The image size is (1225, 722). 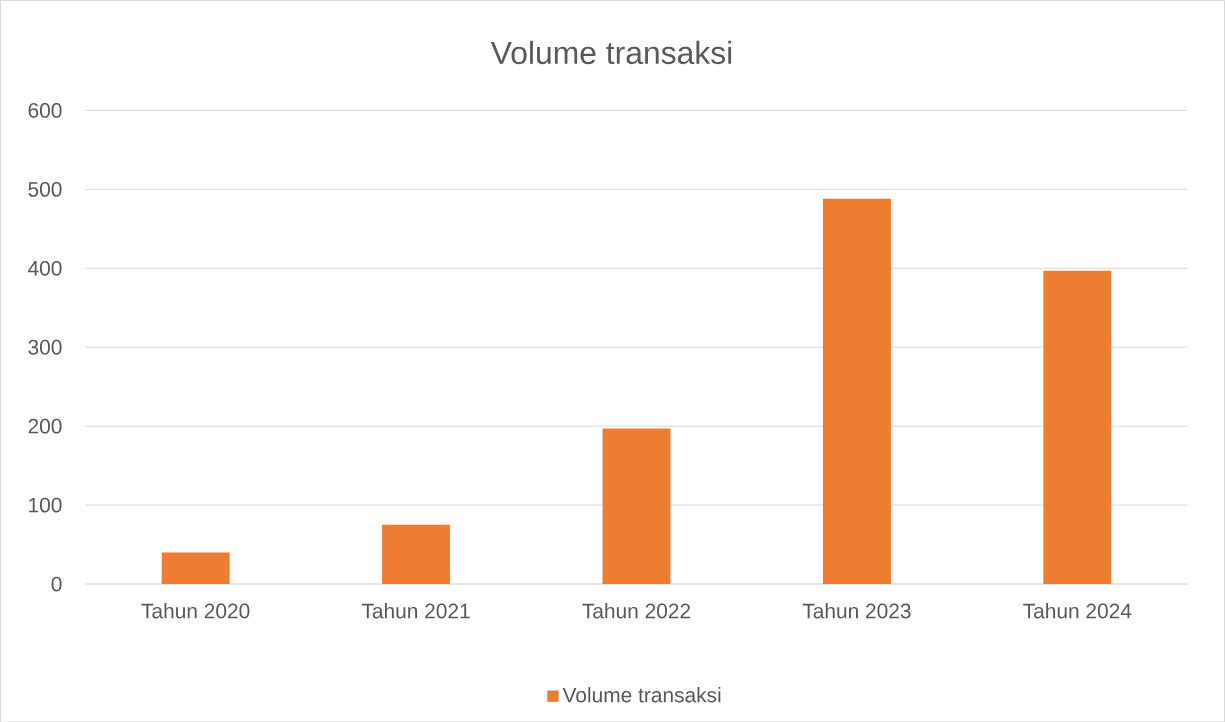 What do you see at coordinates (415, 610) in the screenshot?
I see `x-tick-label: Tahun 2021` at bounding box center [415, 610].